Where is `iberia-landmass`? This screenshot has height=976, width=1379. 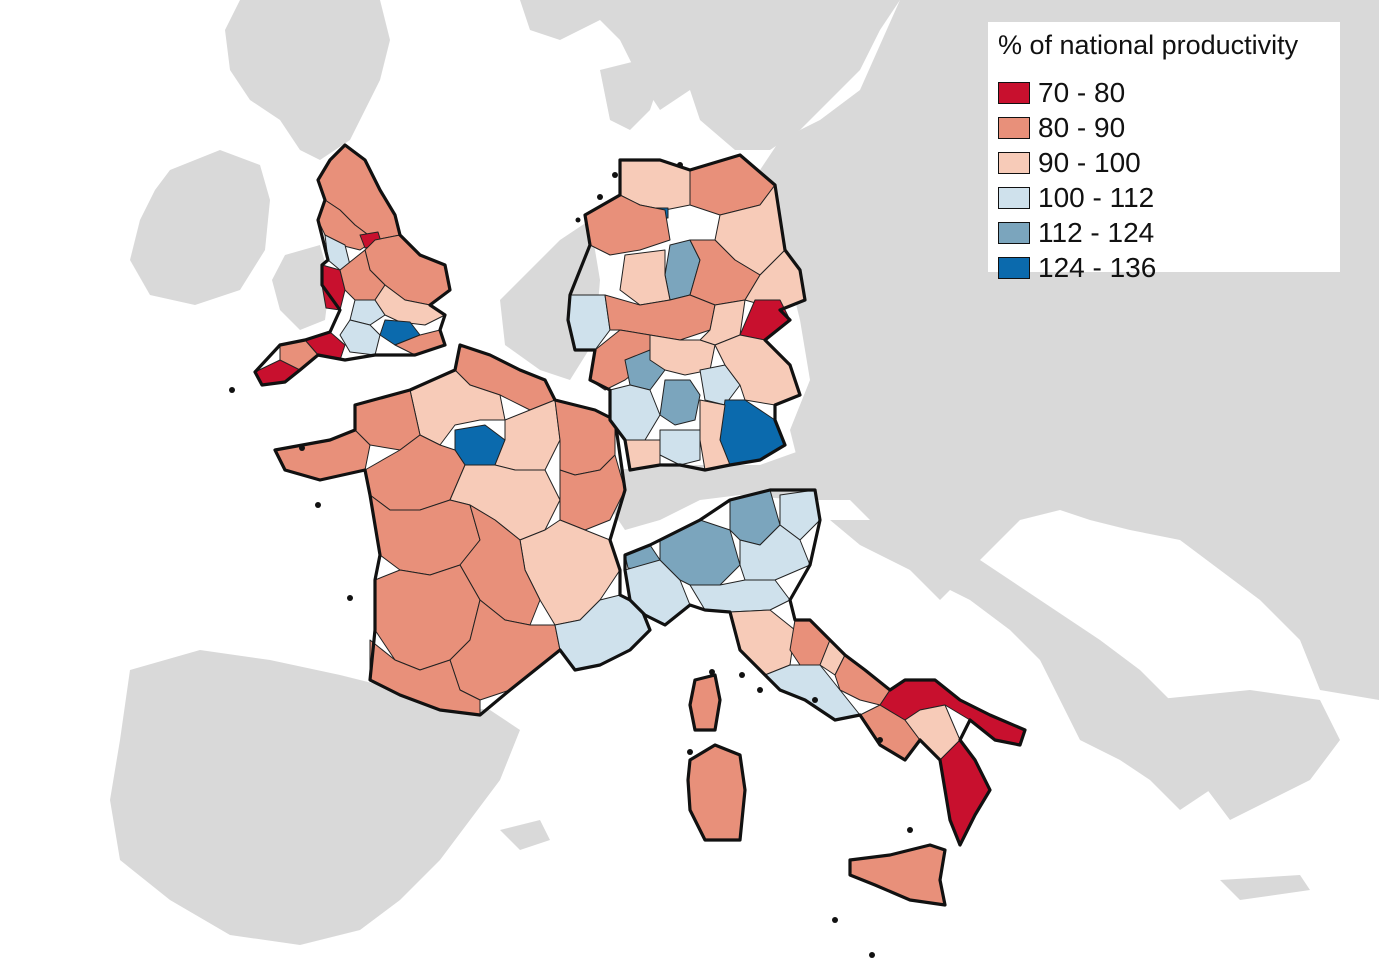 iberia-landmass is located at coordinates (315, 797).